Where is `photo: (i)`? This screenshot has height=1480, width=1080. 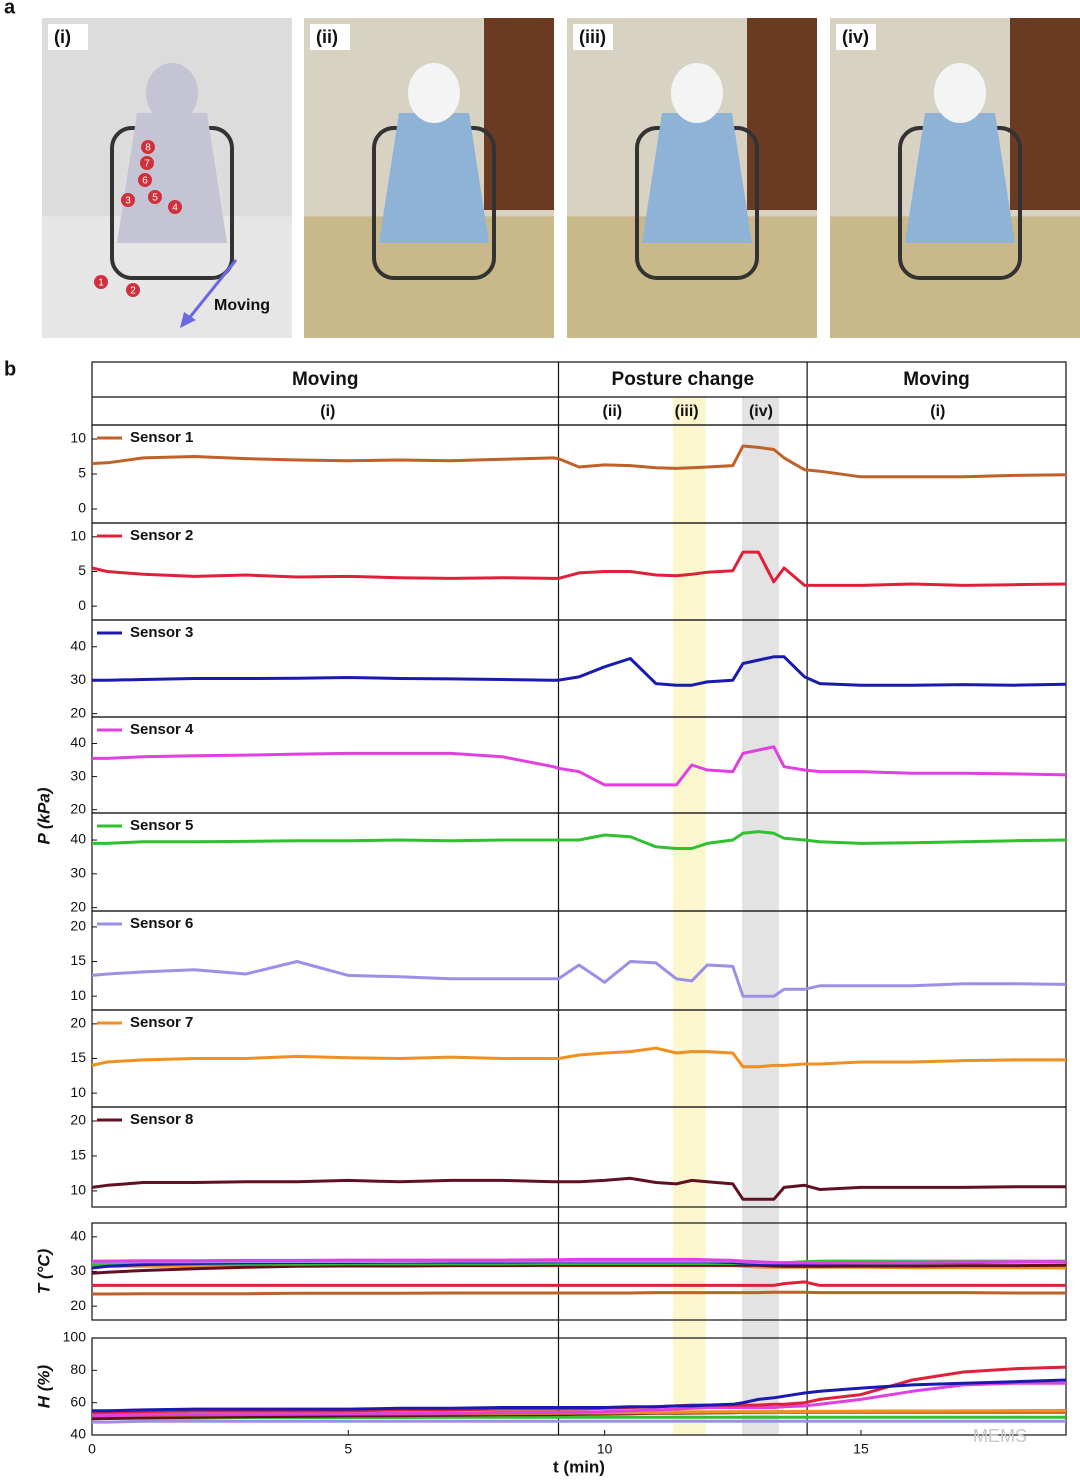 photo: (i) is located at coordinates (167, 178).